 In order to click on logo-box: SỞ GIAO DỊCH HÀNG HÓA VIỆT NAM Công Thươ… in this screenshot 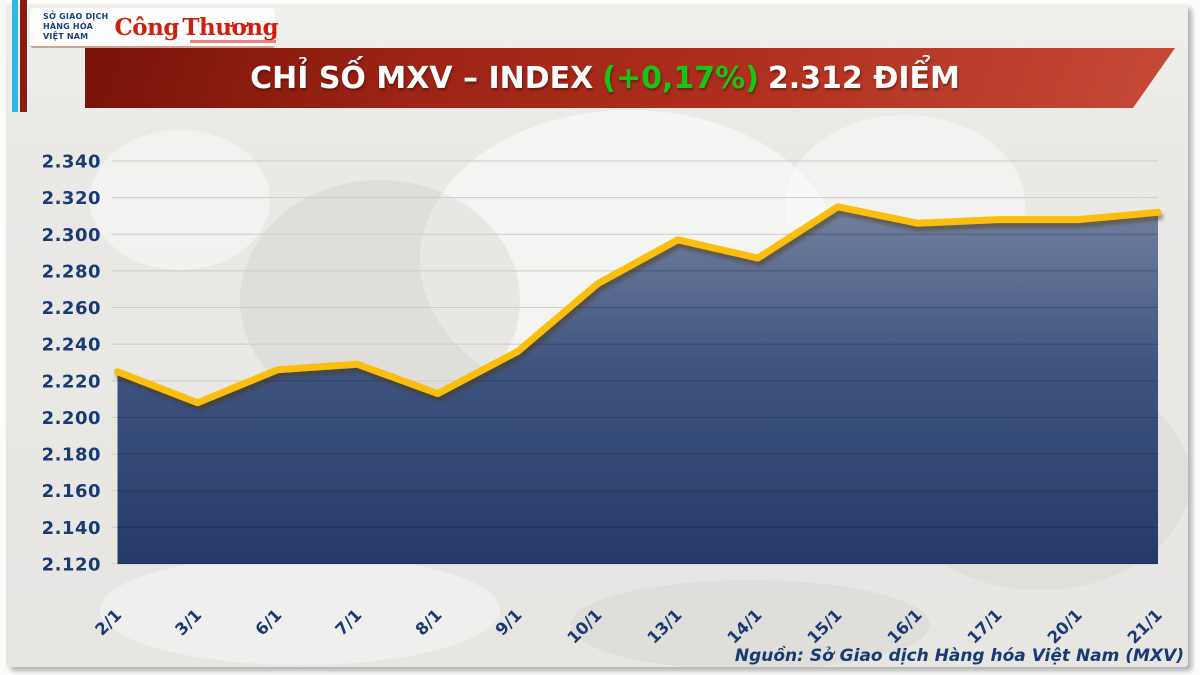, I will do `click(154, 28)`.